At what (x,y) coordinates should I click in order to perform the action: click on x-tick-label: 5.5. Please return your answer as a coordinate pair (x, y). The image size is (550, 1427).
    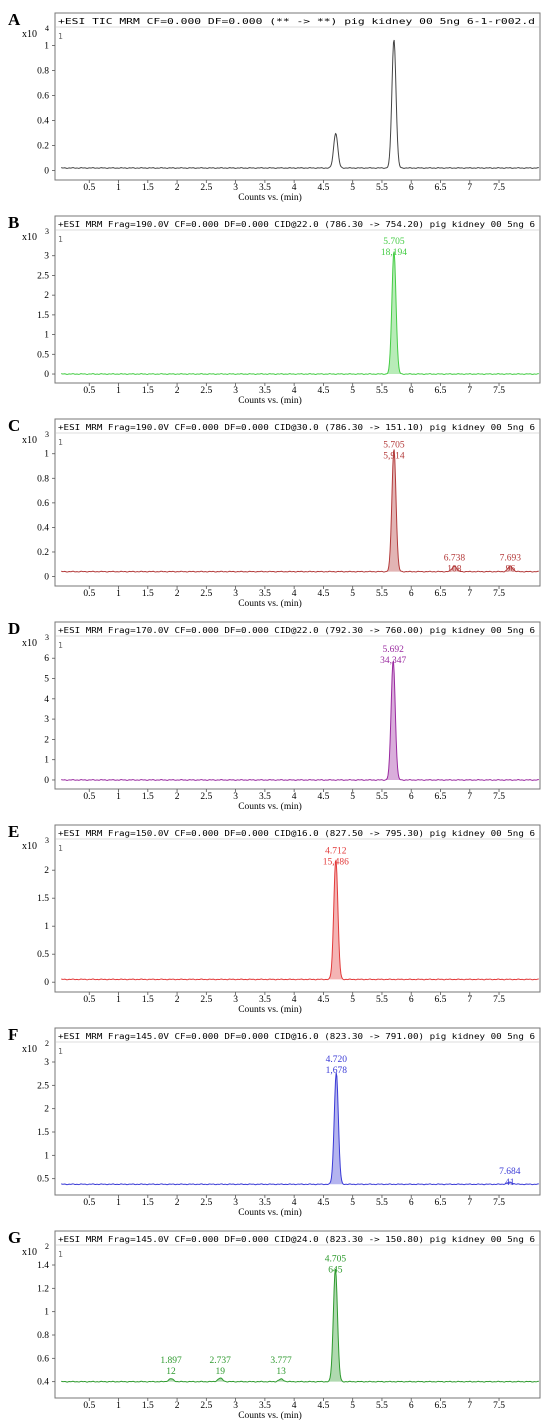
    Looking at the image, I should click on (382, 188).